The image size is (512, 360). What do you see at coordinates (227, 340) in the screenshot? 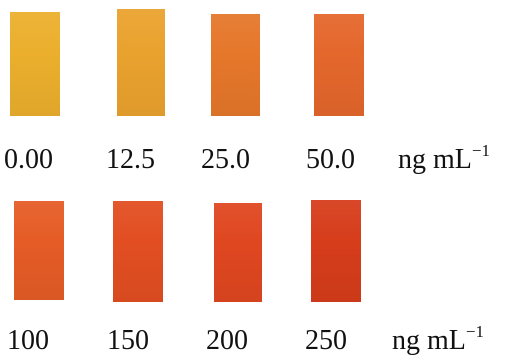
I see `concentration-label: 200` at bounding box center [227, 340].